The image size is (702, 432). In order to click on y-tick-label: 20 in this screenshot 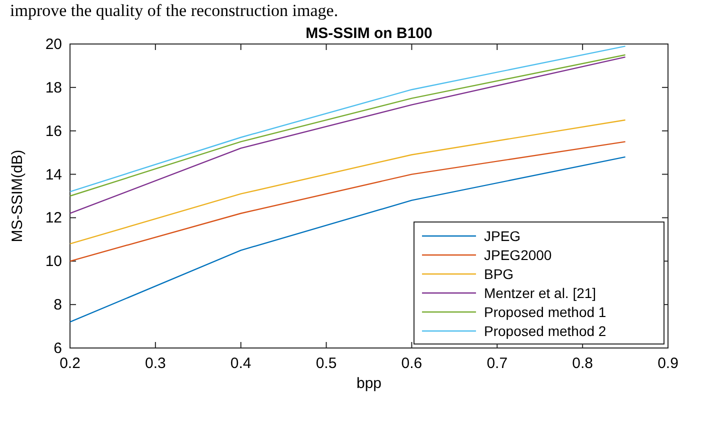, I will do `click(53, 44)`.